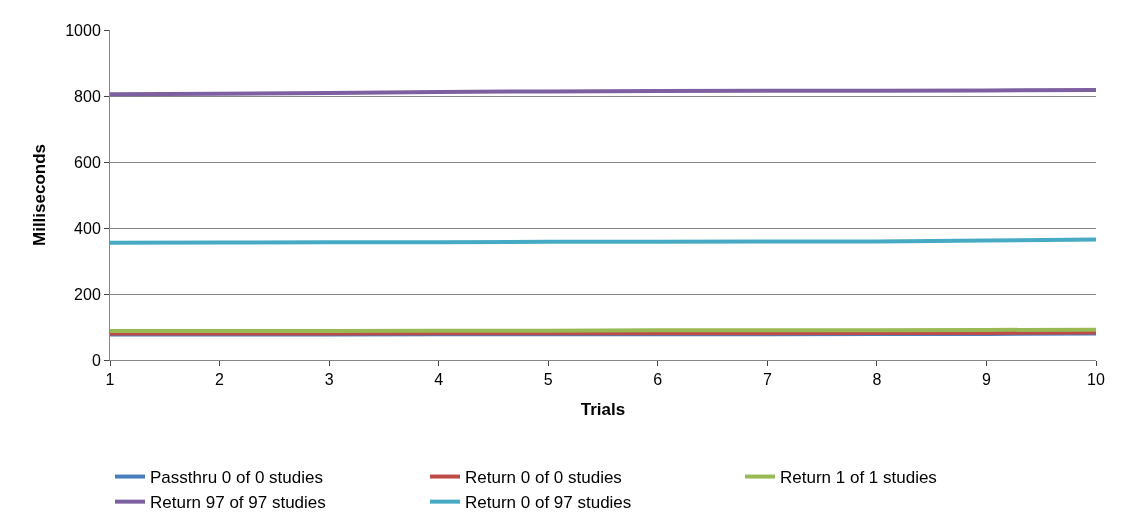 The height and width of the screenshot is (532, 1126). What do you see at coordinates (877, 380) in the screenshot?
I see `x-tick-label: 8` at bounding box center [877, 380].